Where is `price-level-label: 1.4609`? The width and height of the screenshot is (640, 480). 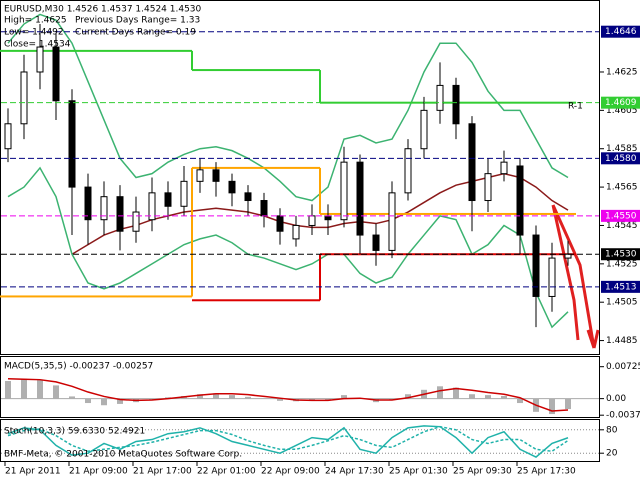
price-level-label: 1.4609 is located at coordinates (621, 103).